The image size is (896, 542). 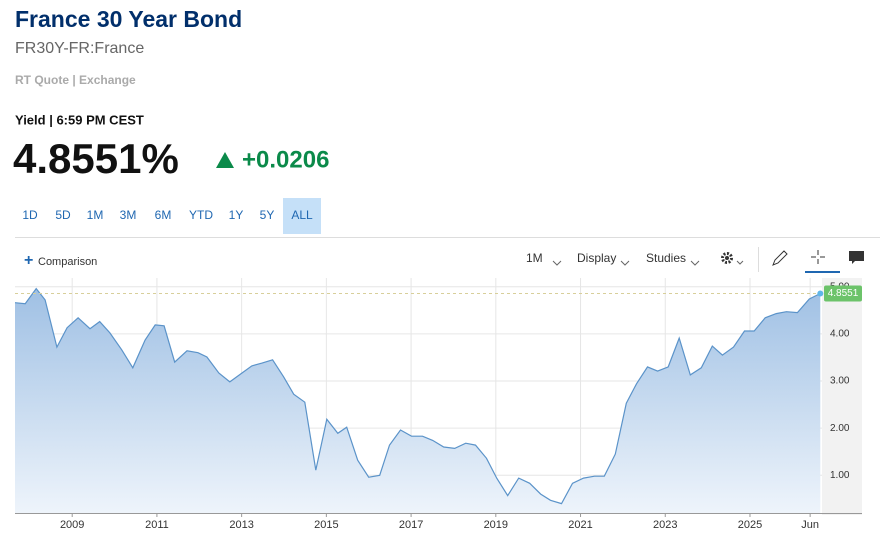 What do you see at coordinates (840, 381) in the screenshot?
I see `y-tick-label: 3.00` at bounding box center [840, 381].